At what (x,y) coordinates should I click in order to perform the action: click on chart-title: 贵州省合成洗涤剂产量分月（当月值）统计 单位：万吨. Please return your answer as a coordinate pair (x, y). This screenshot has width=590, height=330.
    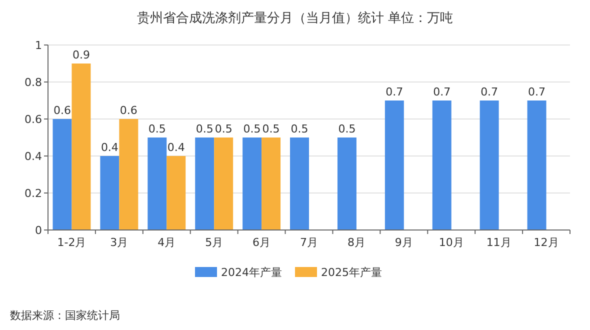
    Looking at the image, I should click on (295, 18).